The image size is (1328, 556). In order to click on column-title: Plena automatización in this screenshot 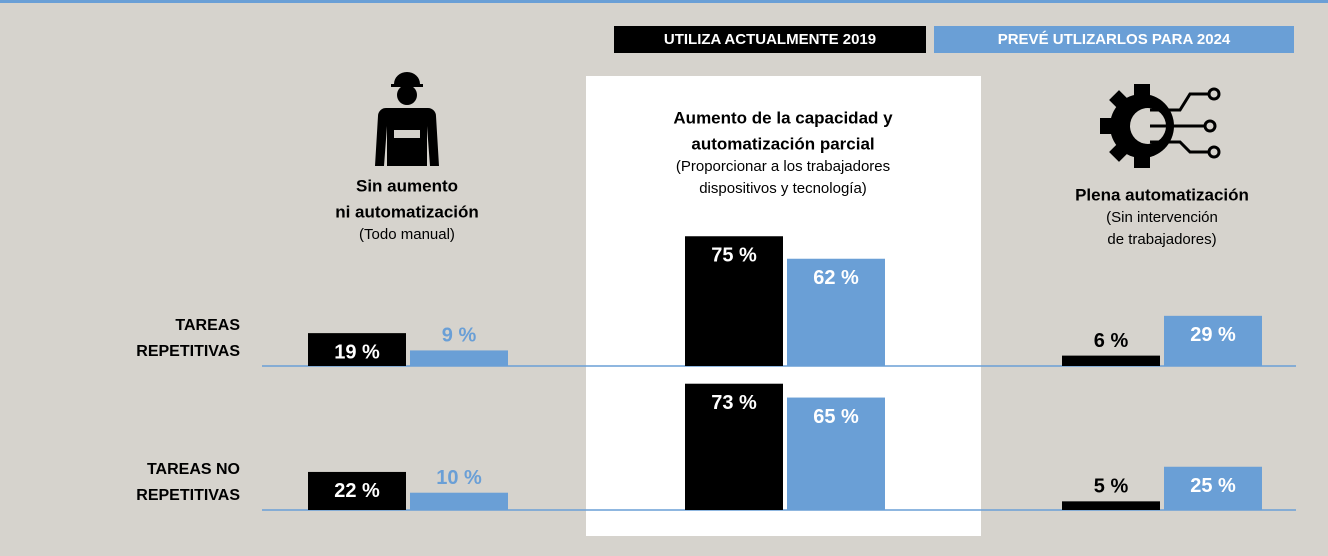, I will do `click(1162, 194)`.